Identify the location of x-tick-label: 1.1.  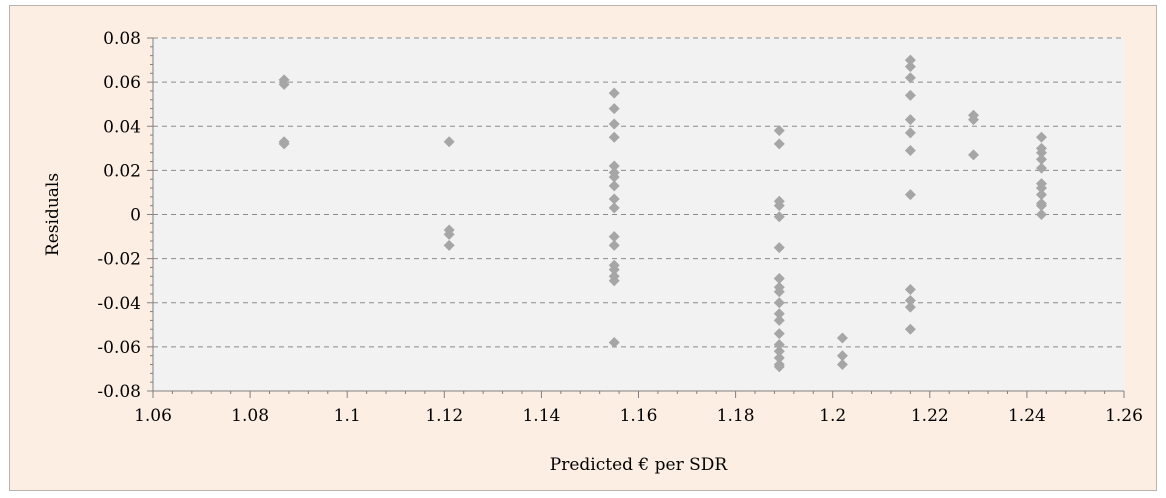
(347, 416).